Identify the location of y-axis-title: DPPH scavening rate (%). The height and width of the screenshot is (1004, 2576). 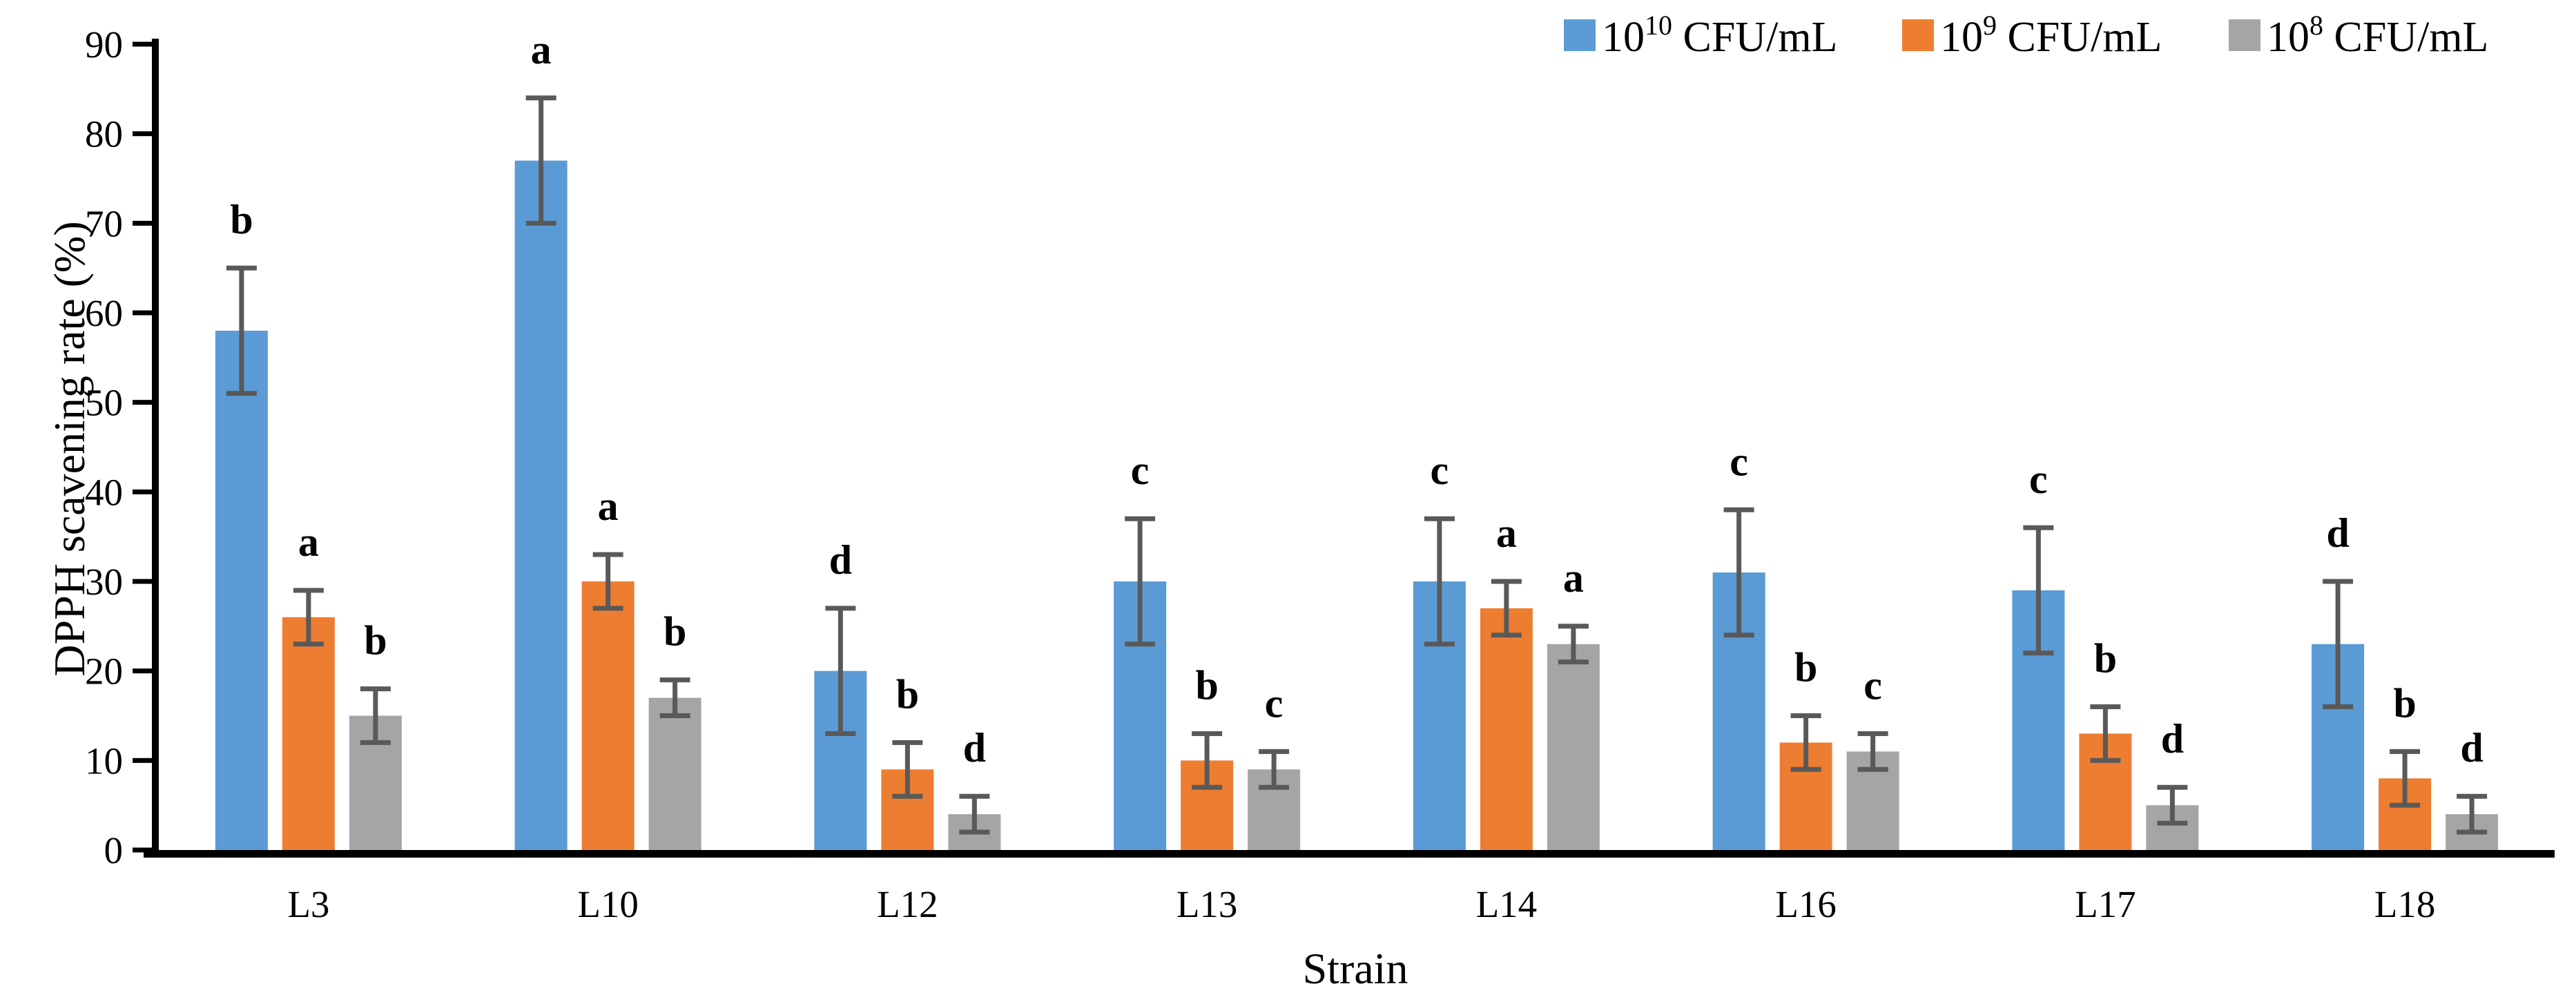
(70, 448).